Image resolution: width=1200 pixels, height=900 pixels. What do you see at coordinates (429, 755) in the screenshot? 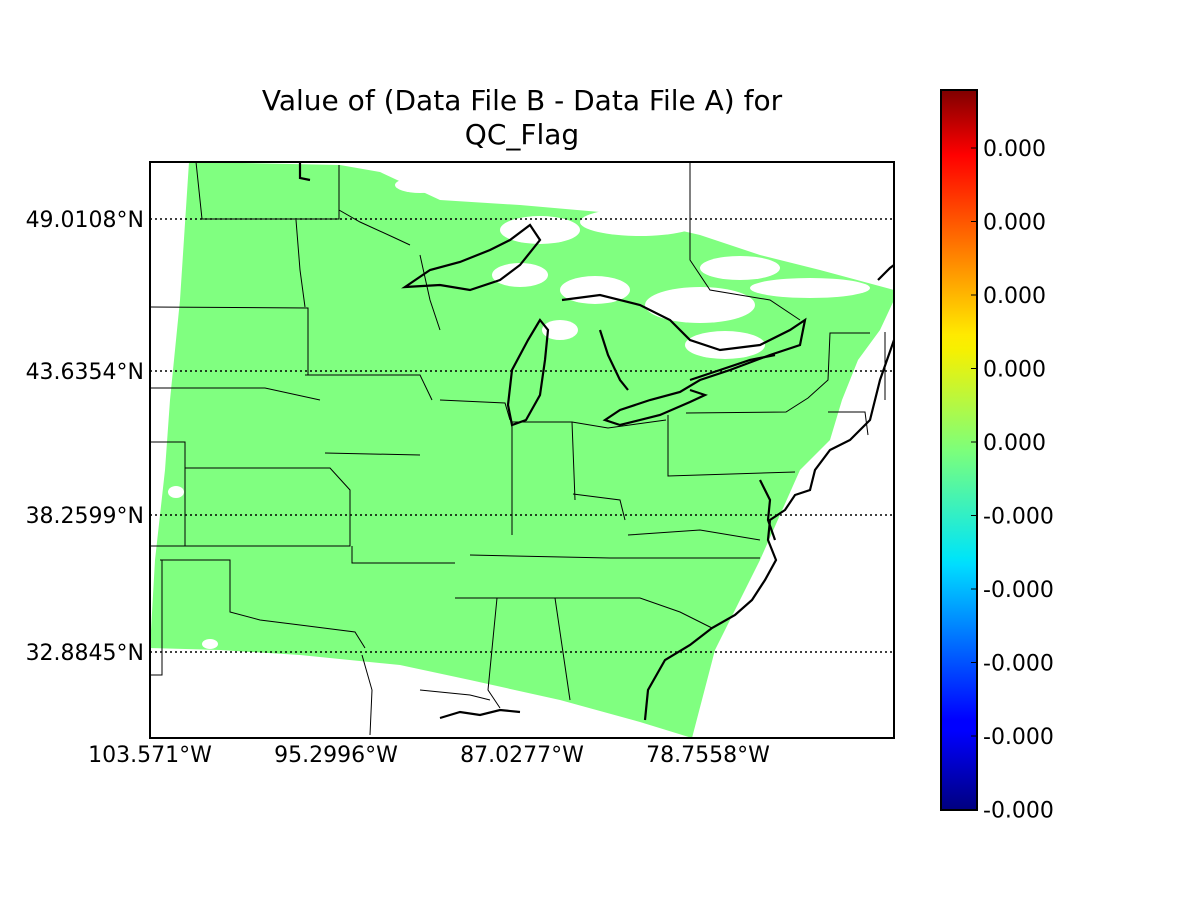
I see `longitude-labels: 103.571°W 95.2996°W 87.0277°W 78.7558°W` at bounding box center [429, 755].